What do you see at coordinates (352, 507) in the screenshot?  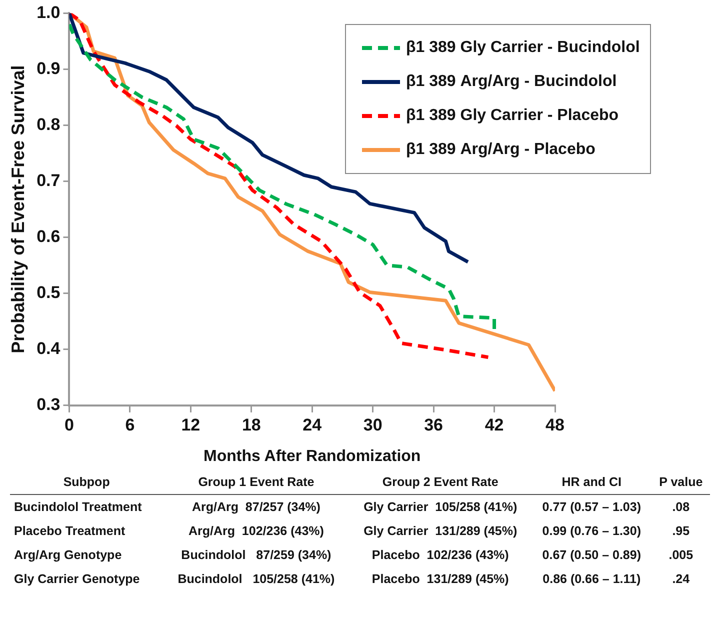 I see `text: Bucindolol Treatment Arg/Arg 87/257 (34%) Gly Carrier 105/258 (41%) 0.77 (0.57 – 1.03) .08` at bounding box center [352, 507].